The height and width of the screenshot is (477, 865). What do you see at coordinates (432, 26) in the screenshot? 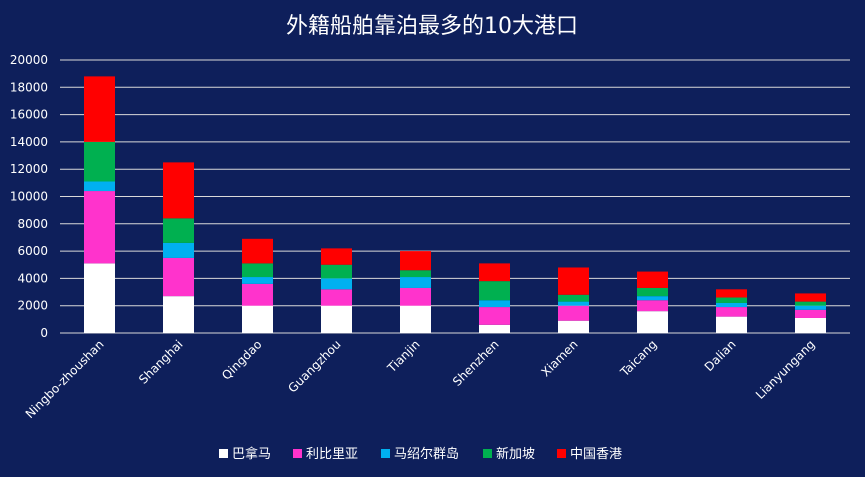
I see `chart-title: 外籍船舶靠泊最多的10大港口` at bounding box center [432, 26].